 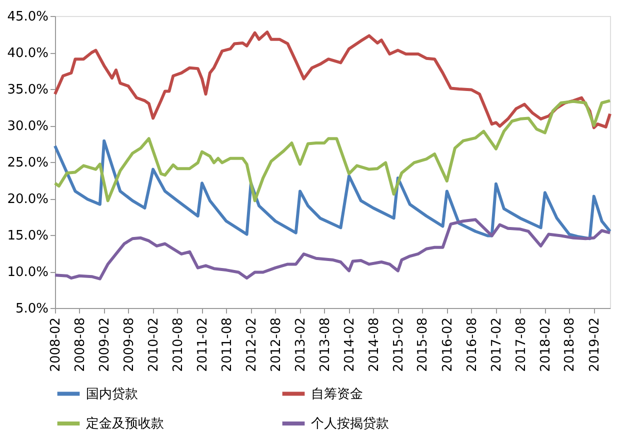 I want to click on x-tick-label: 2010-02, so click(x=154, y=345).